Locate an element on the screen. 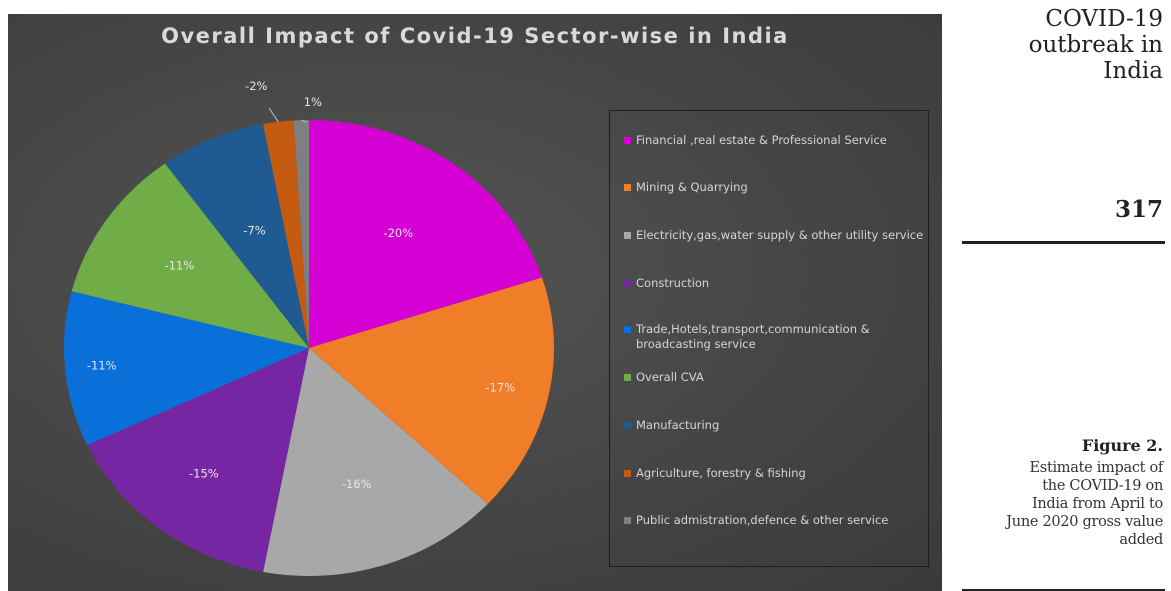  side-title-line: COVID-19 is located at coordinates (1104, 19).